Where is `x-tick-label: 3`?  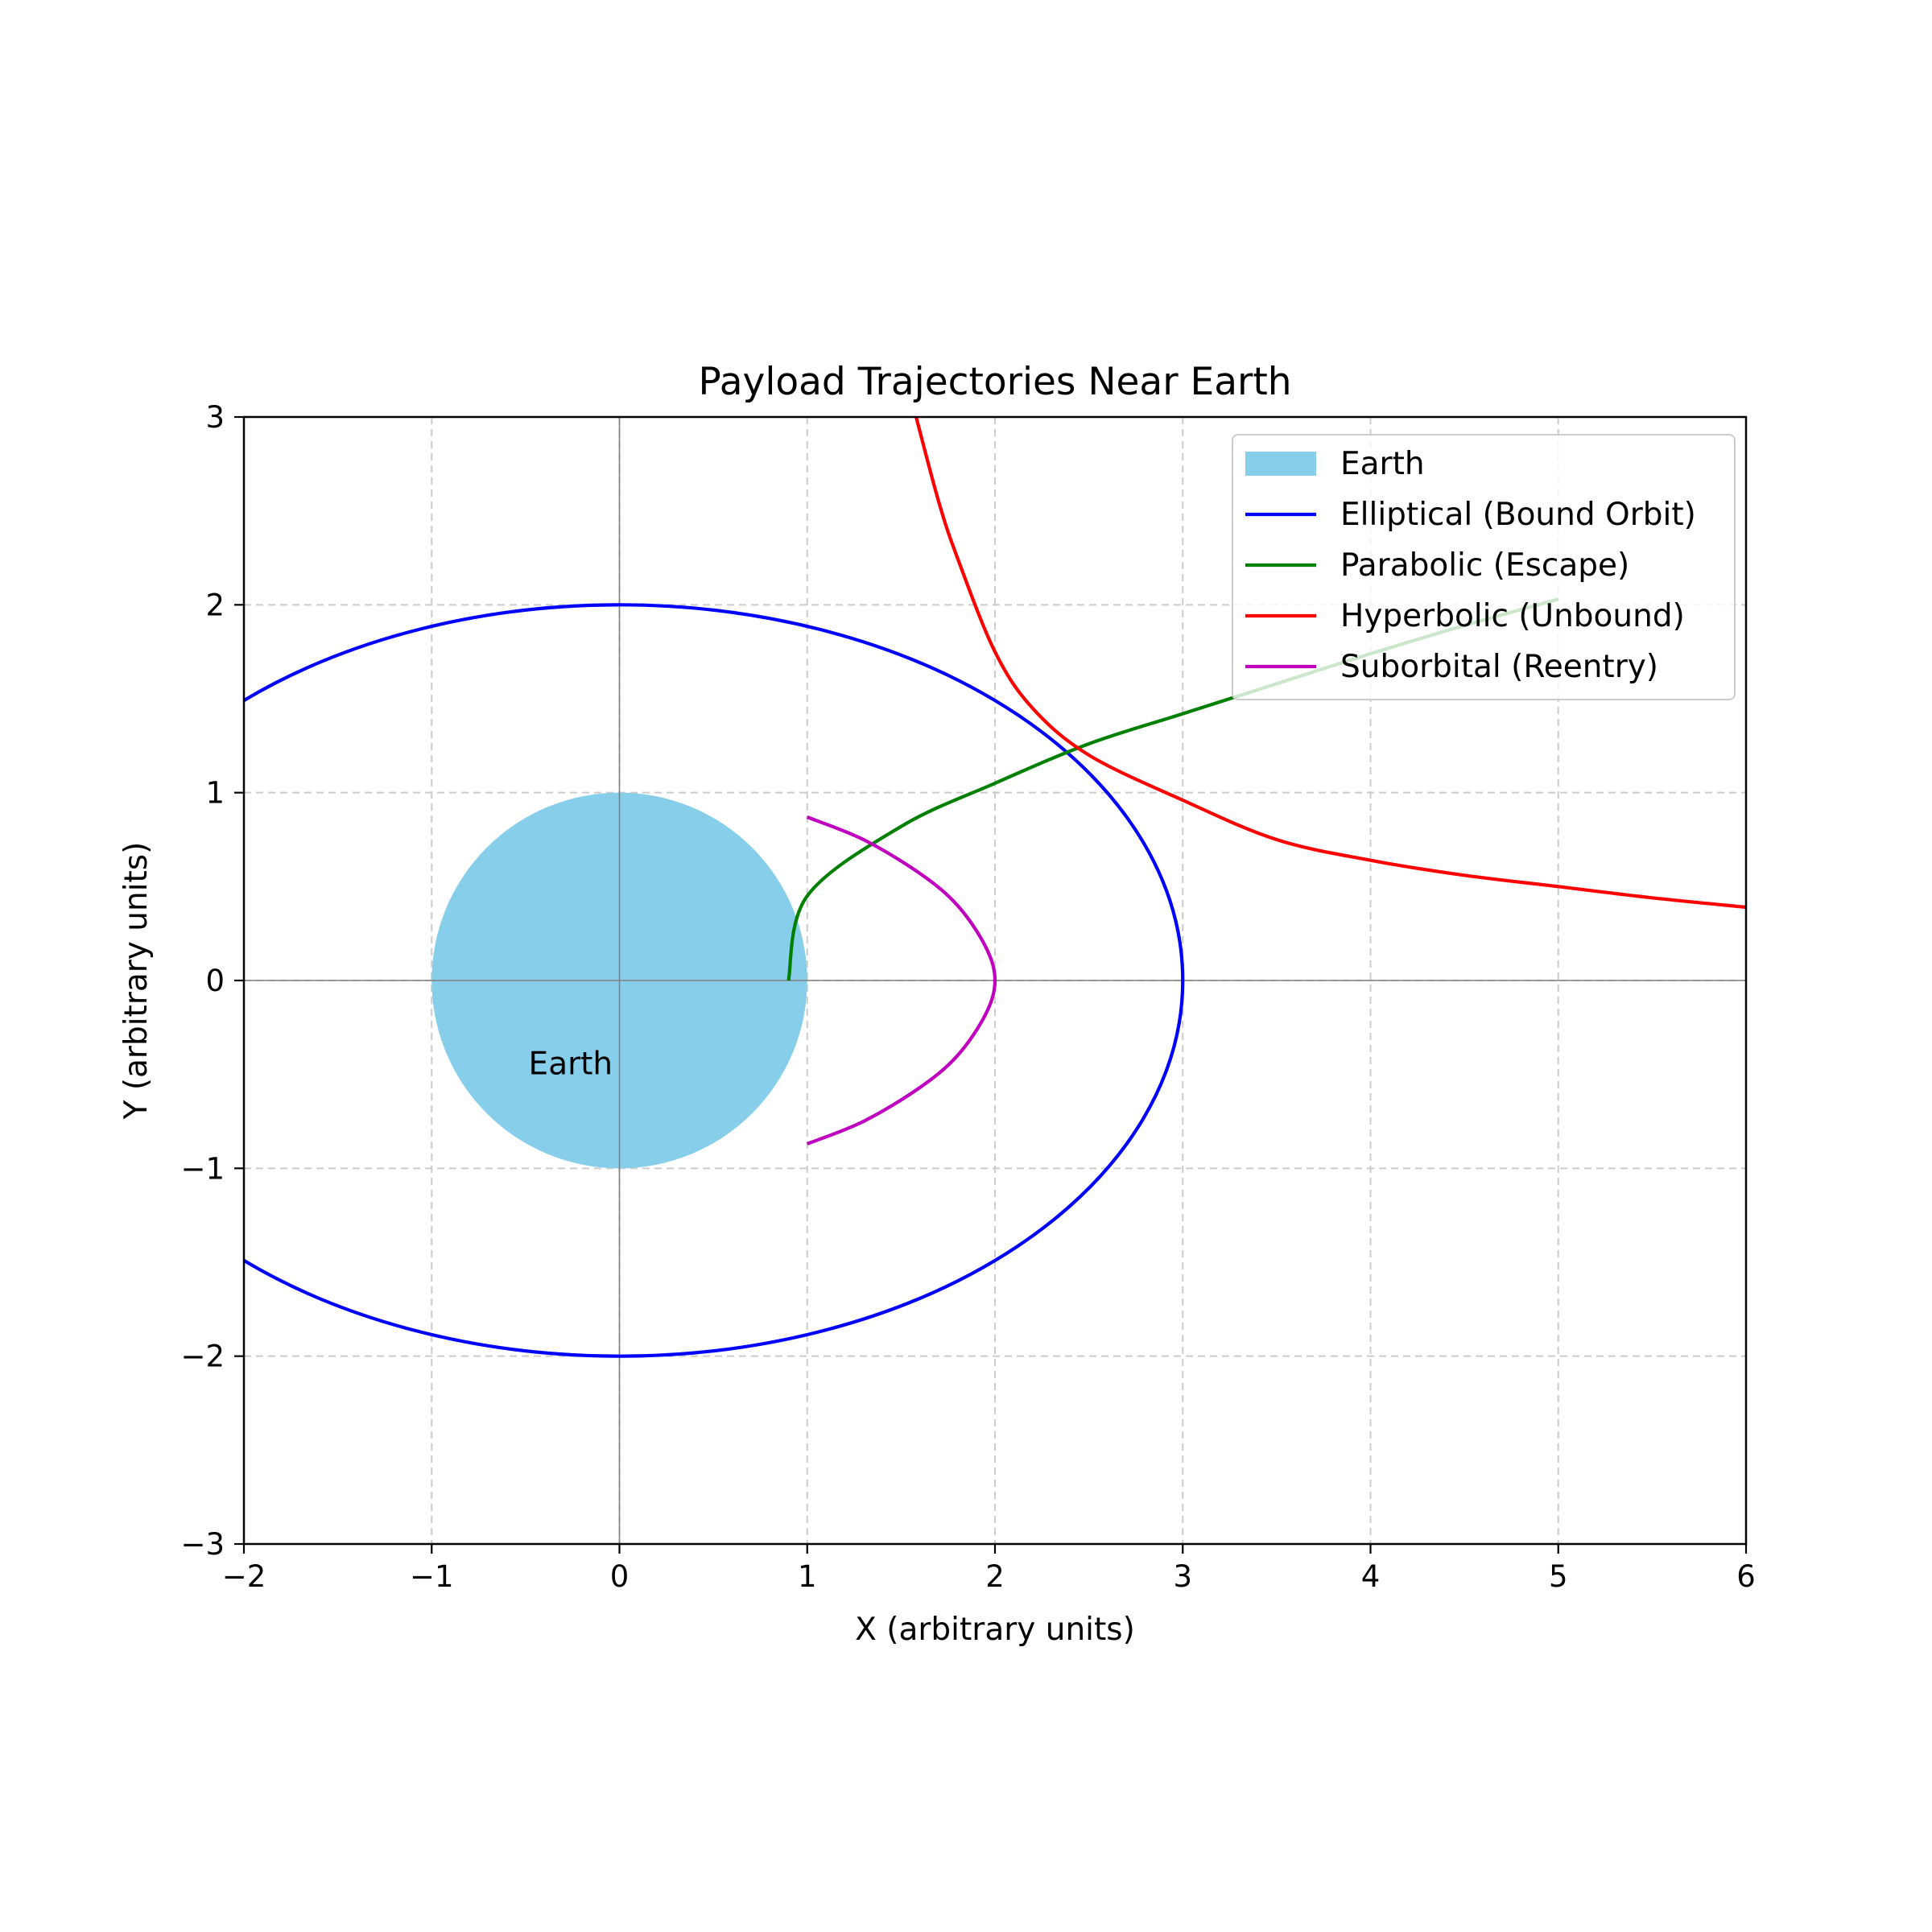 x-tick-label: 3 is located at coordinates (1182, 1576).